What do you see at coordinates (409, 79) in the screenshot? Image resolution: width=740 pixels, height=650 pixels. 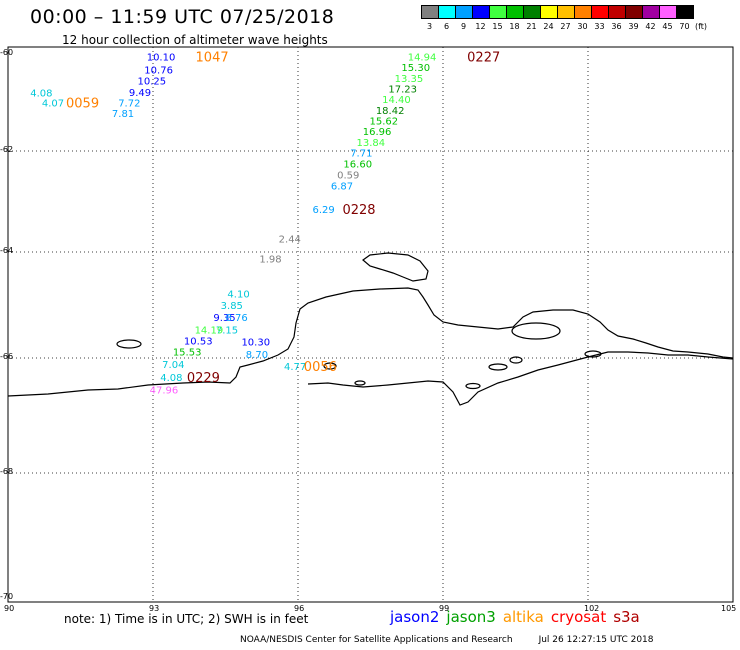 I see `wave-height-label: 13.35` at bounding box center [409, 79].